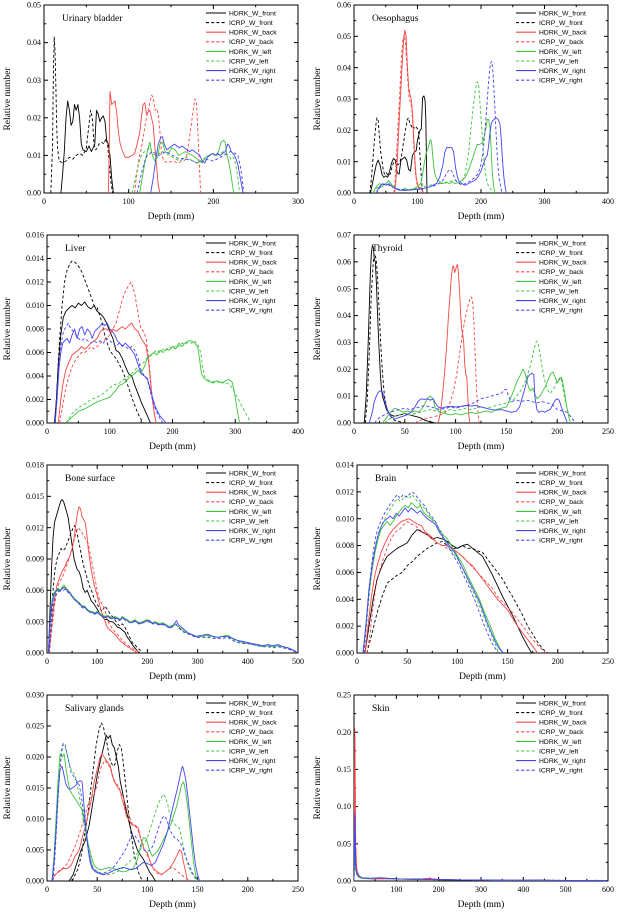  What do you see at coordinates (385, 479) in the screenshot?
I see `chart-title: Brain` at bounding box center [385, 479].